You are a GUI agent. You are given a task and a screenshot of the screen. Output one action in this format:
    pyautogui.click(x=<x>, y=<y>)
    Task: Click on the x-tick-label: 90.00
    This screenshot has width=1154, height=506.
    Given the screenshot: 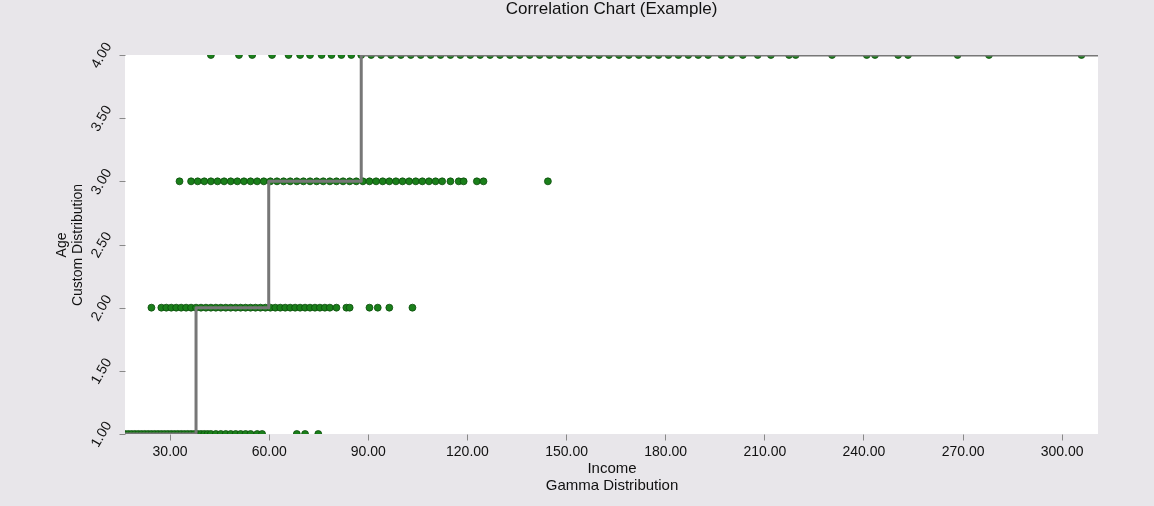 What is the action you would take?
    pyautogui.click(x=368, y=450)
    